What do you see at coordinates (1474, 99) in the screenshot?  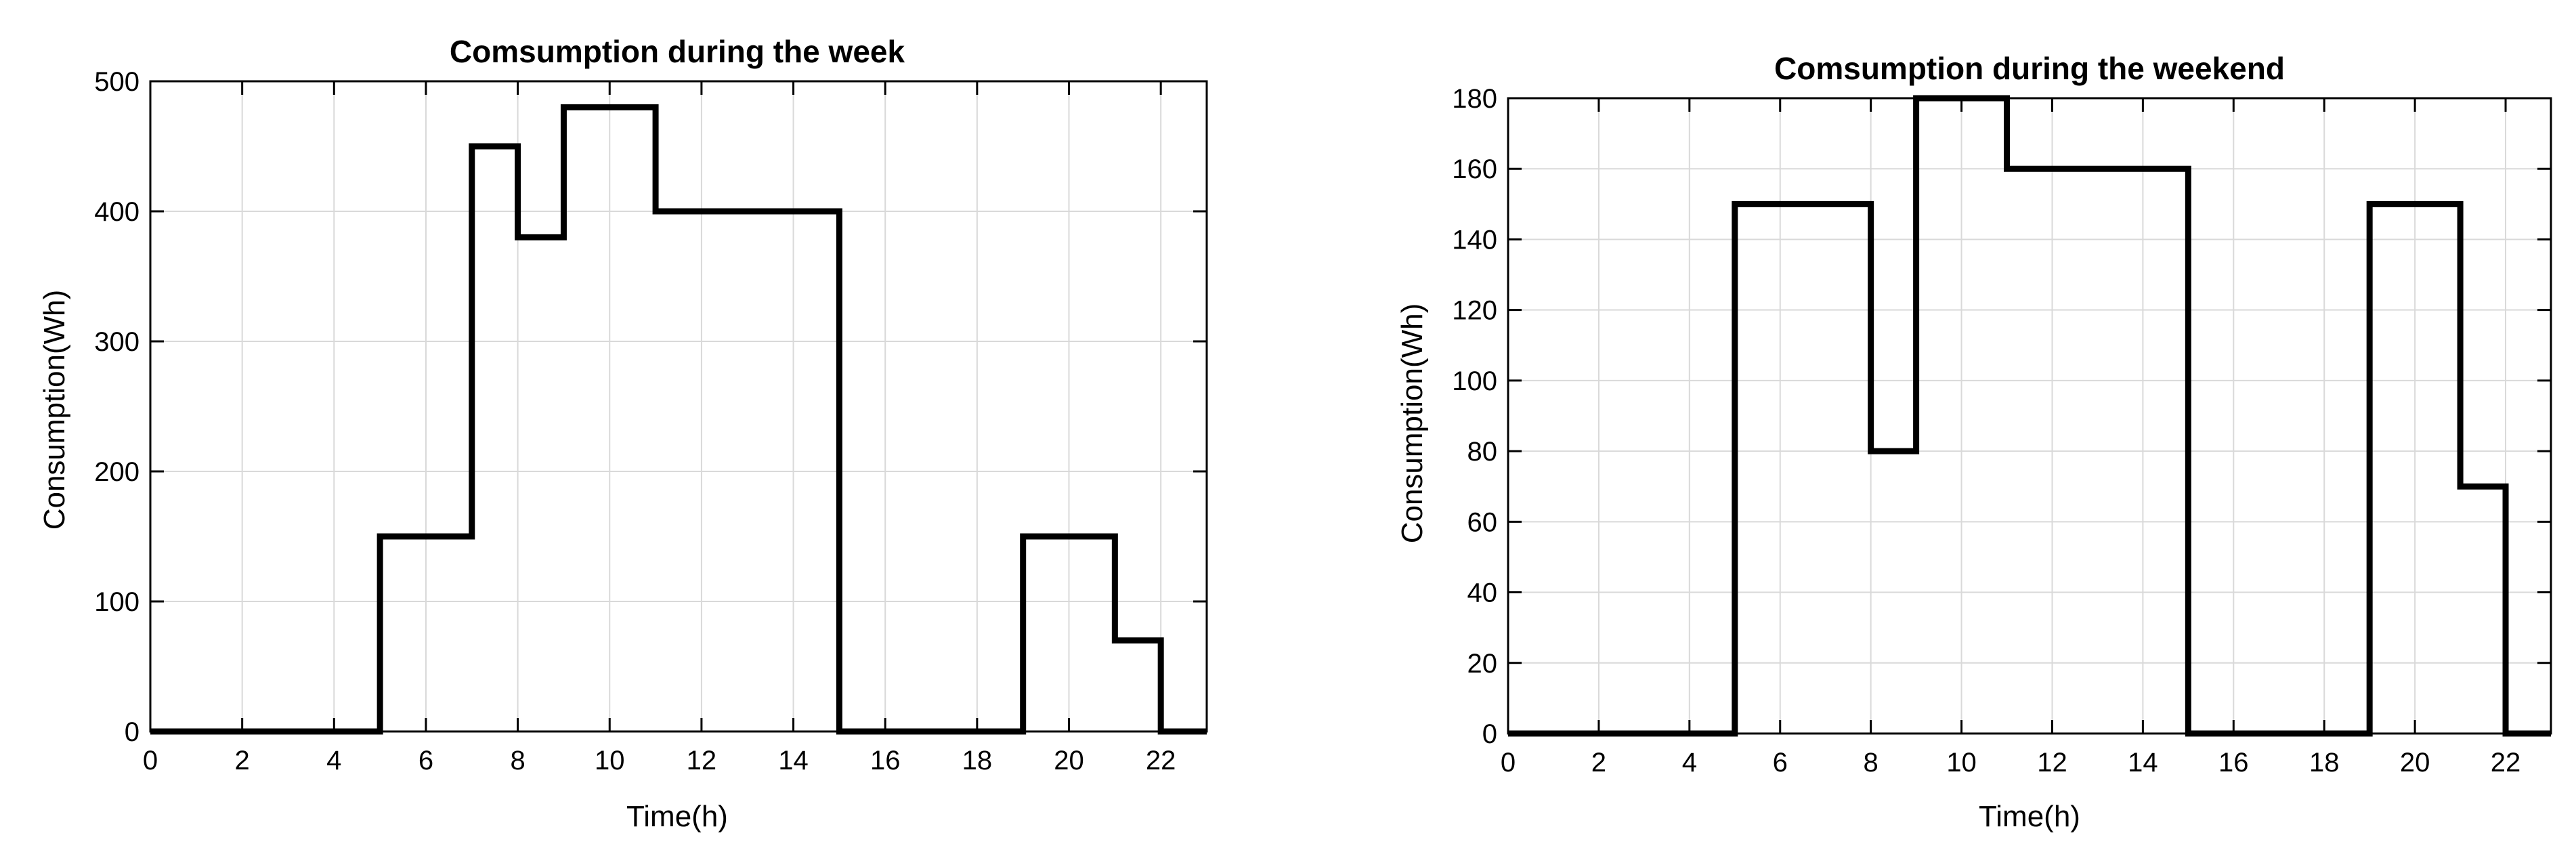 I see `y-tick-label: 180` at bounding box center [1474, 99].